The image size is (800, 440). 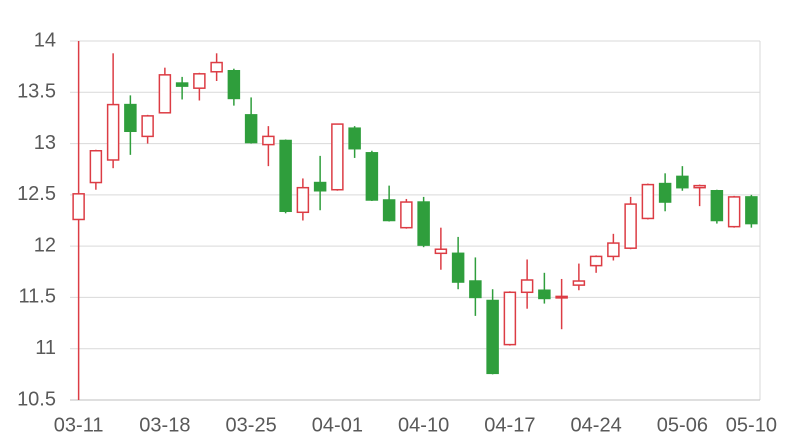 What do you see at coordinates (45, 143) in the screenshot?
I see `y-tick-label: 13` at bounding box center [45, 143].